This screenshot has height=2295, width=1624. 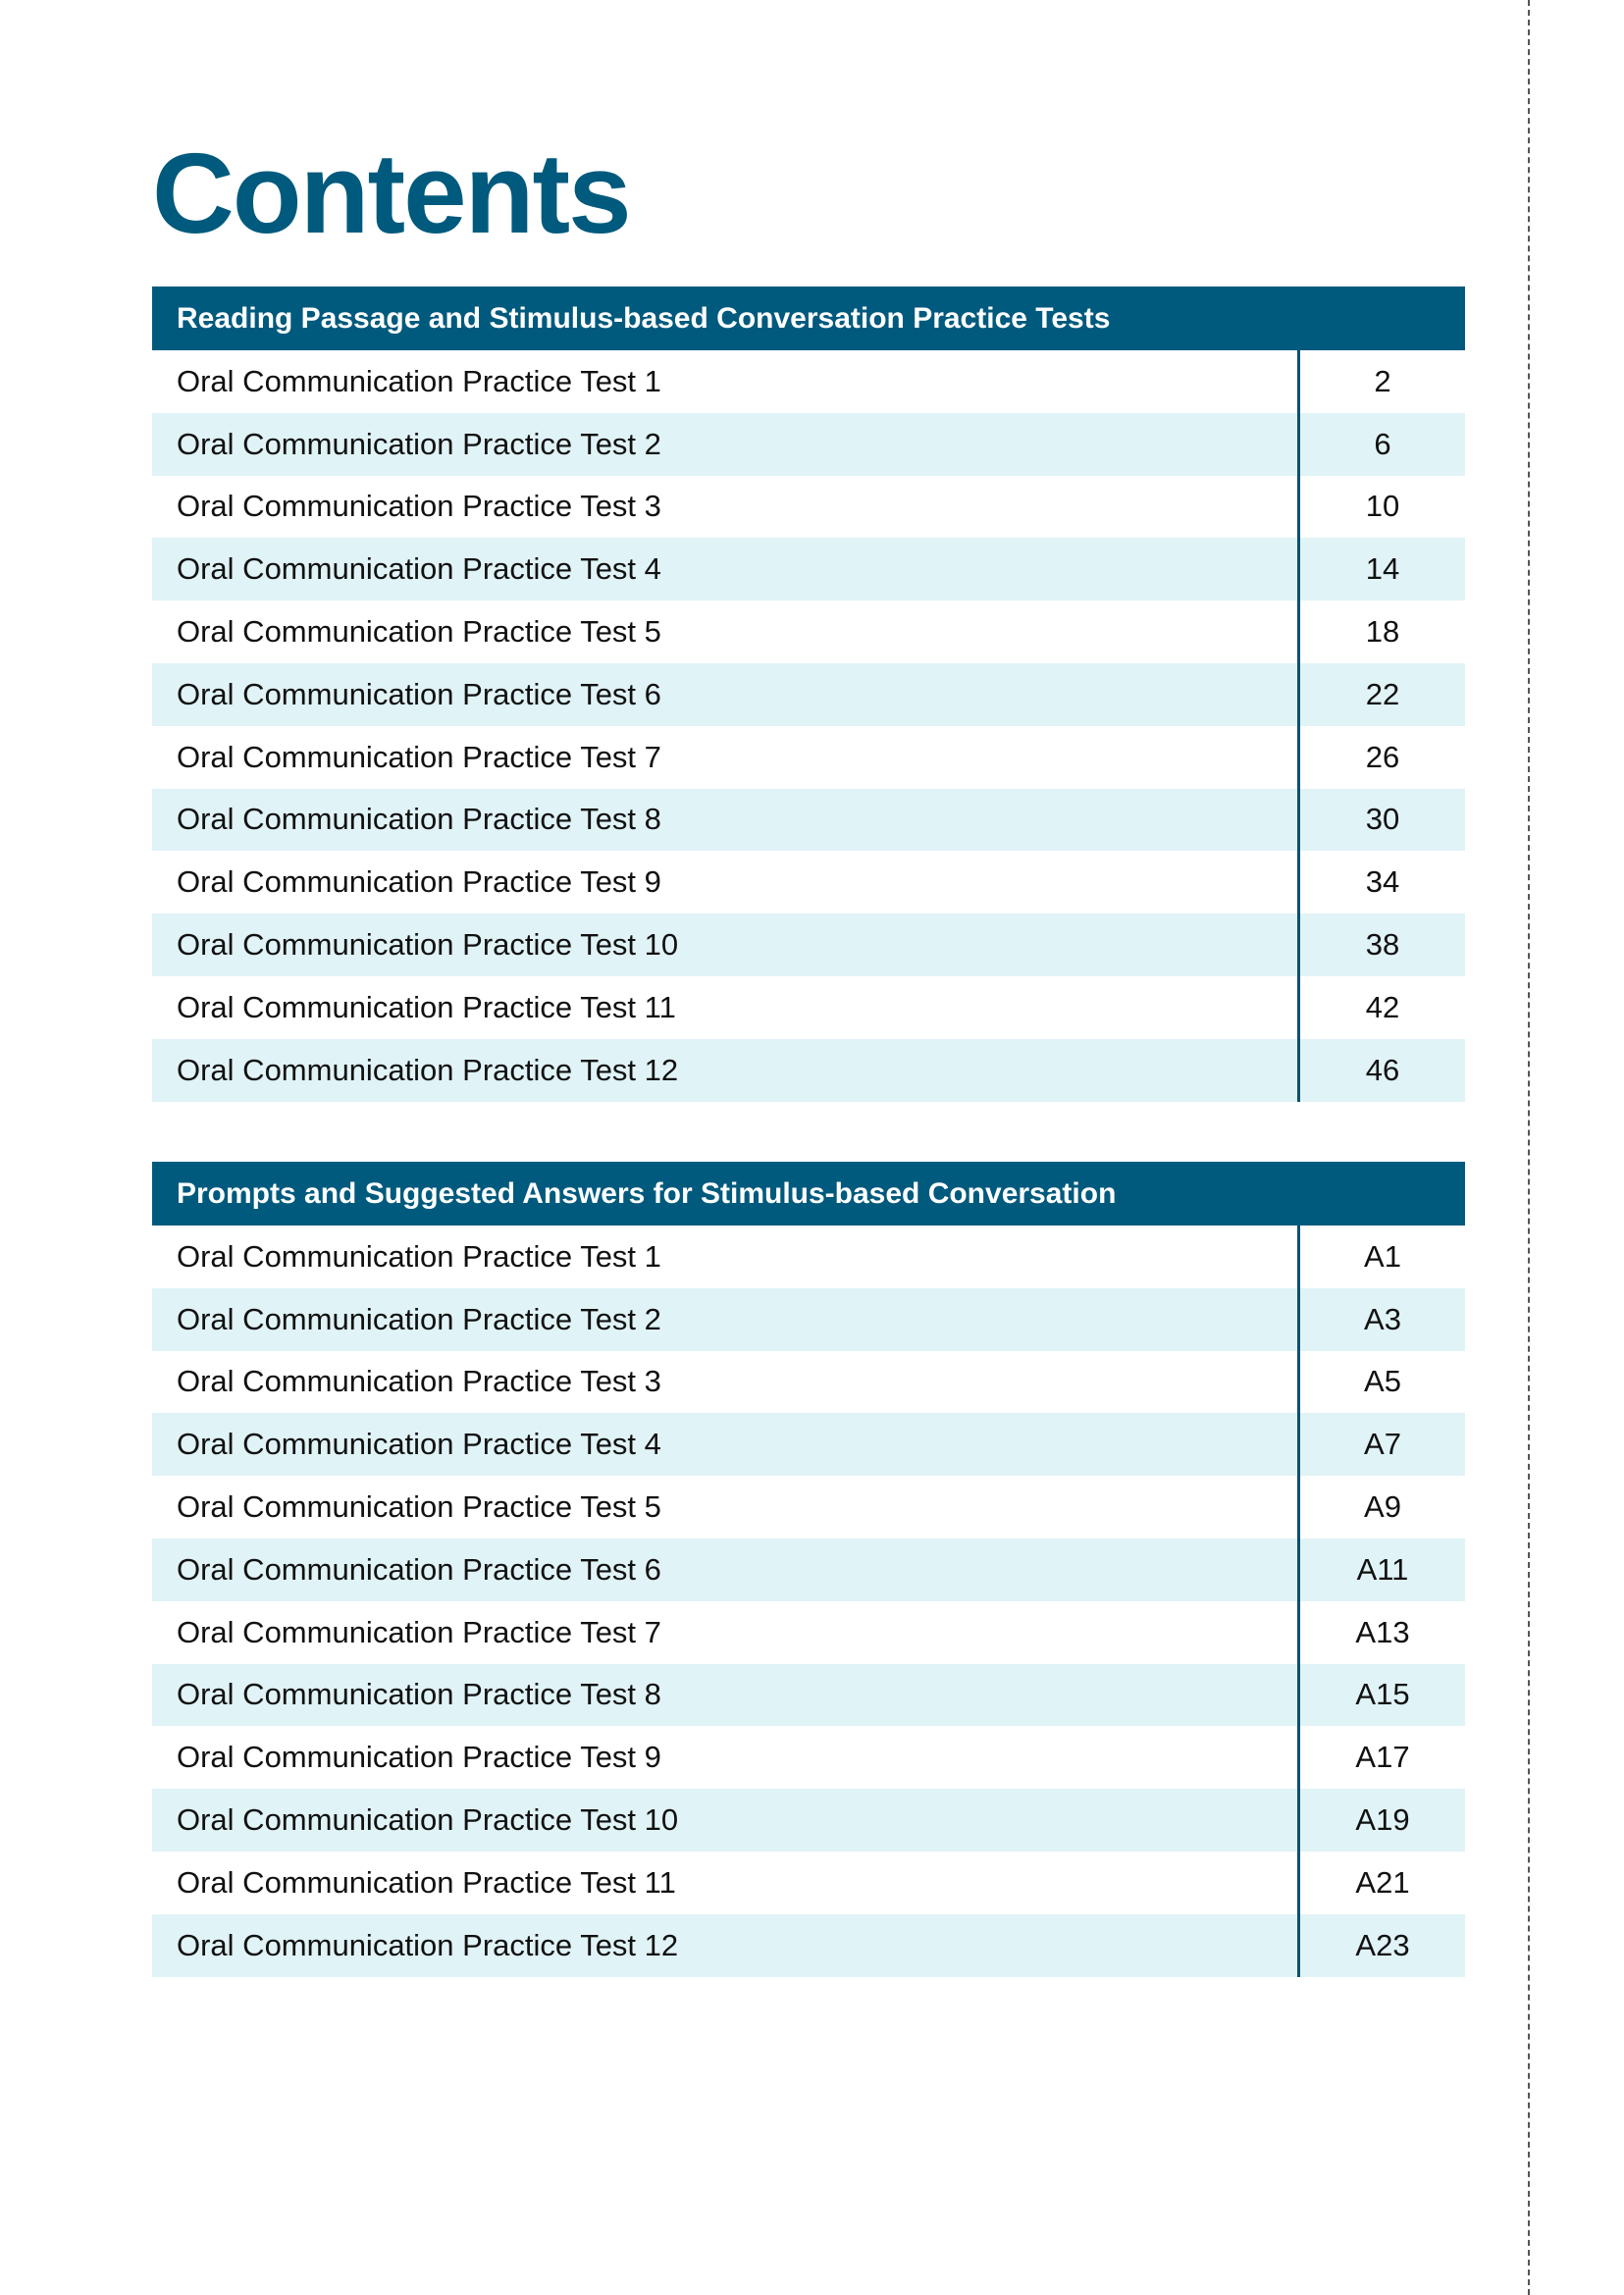 What do you see at coordinates (808, 1945) in the screenshot?
I see `toc-row: Oral Communication Practice Test 12 A23` at bounding box center [808, 1945].